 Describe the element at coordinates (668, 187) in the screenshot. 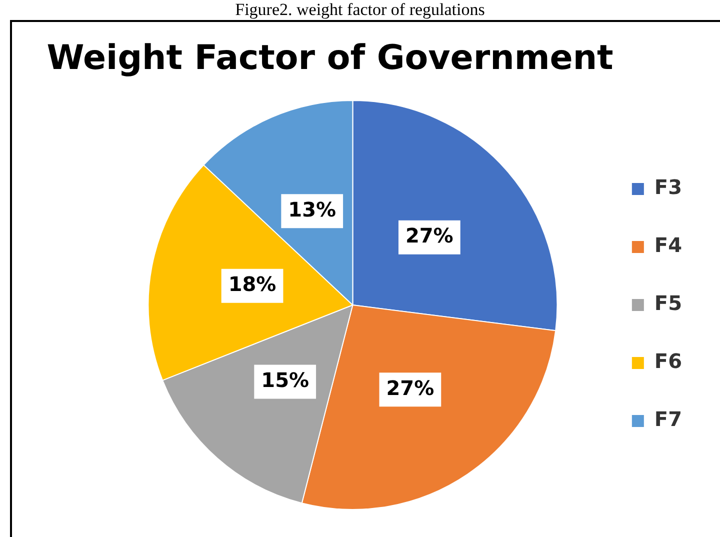

I see `legend-label: F3` at that location.